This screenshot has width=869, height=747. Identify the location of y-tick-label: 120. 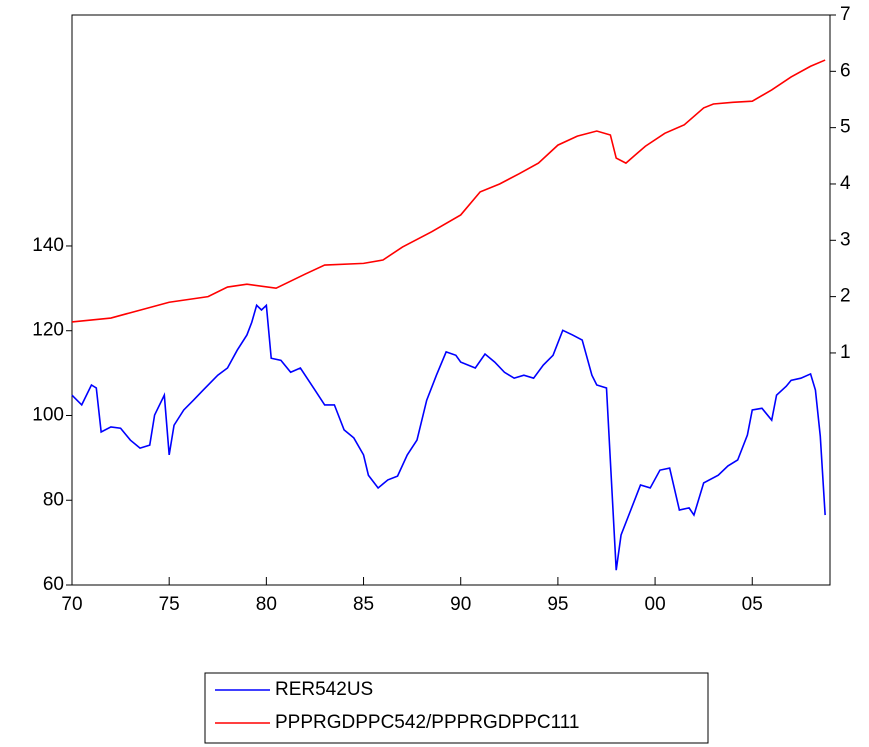
(48, 330).